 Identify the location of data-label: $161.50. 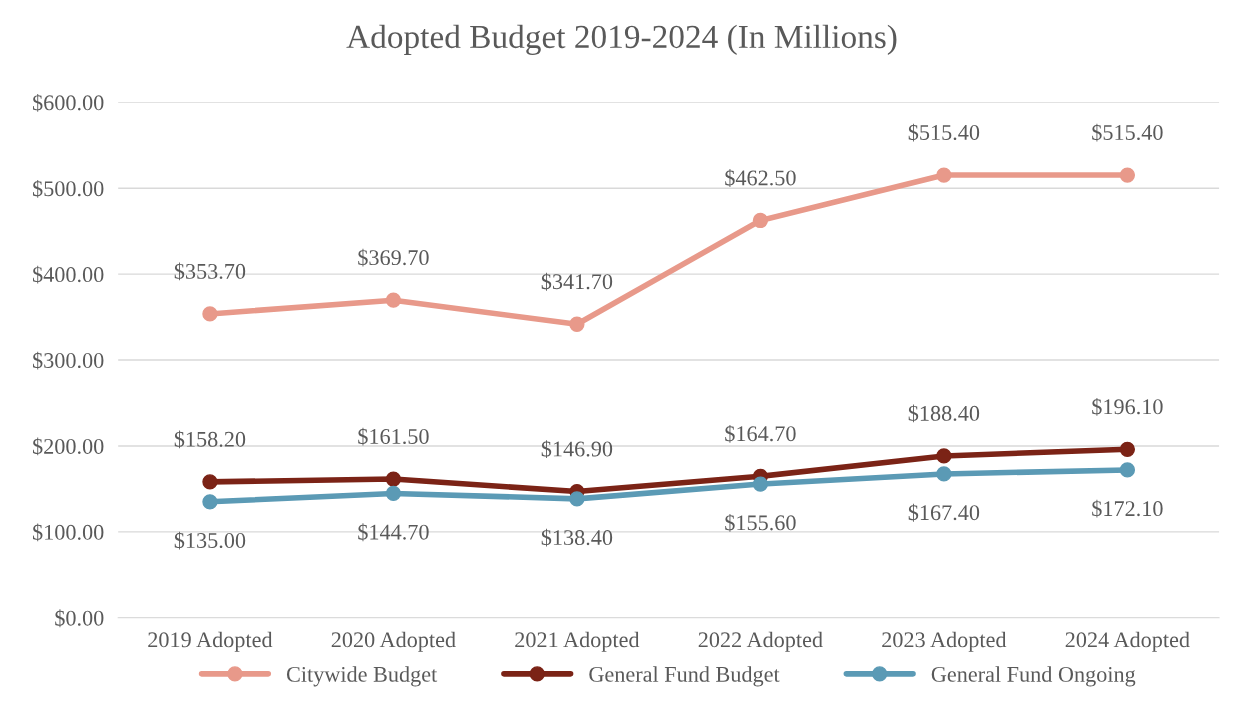
(393, 436).